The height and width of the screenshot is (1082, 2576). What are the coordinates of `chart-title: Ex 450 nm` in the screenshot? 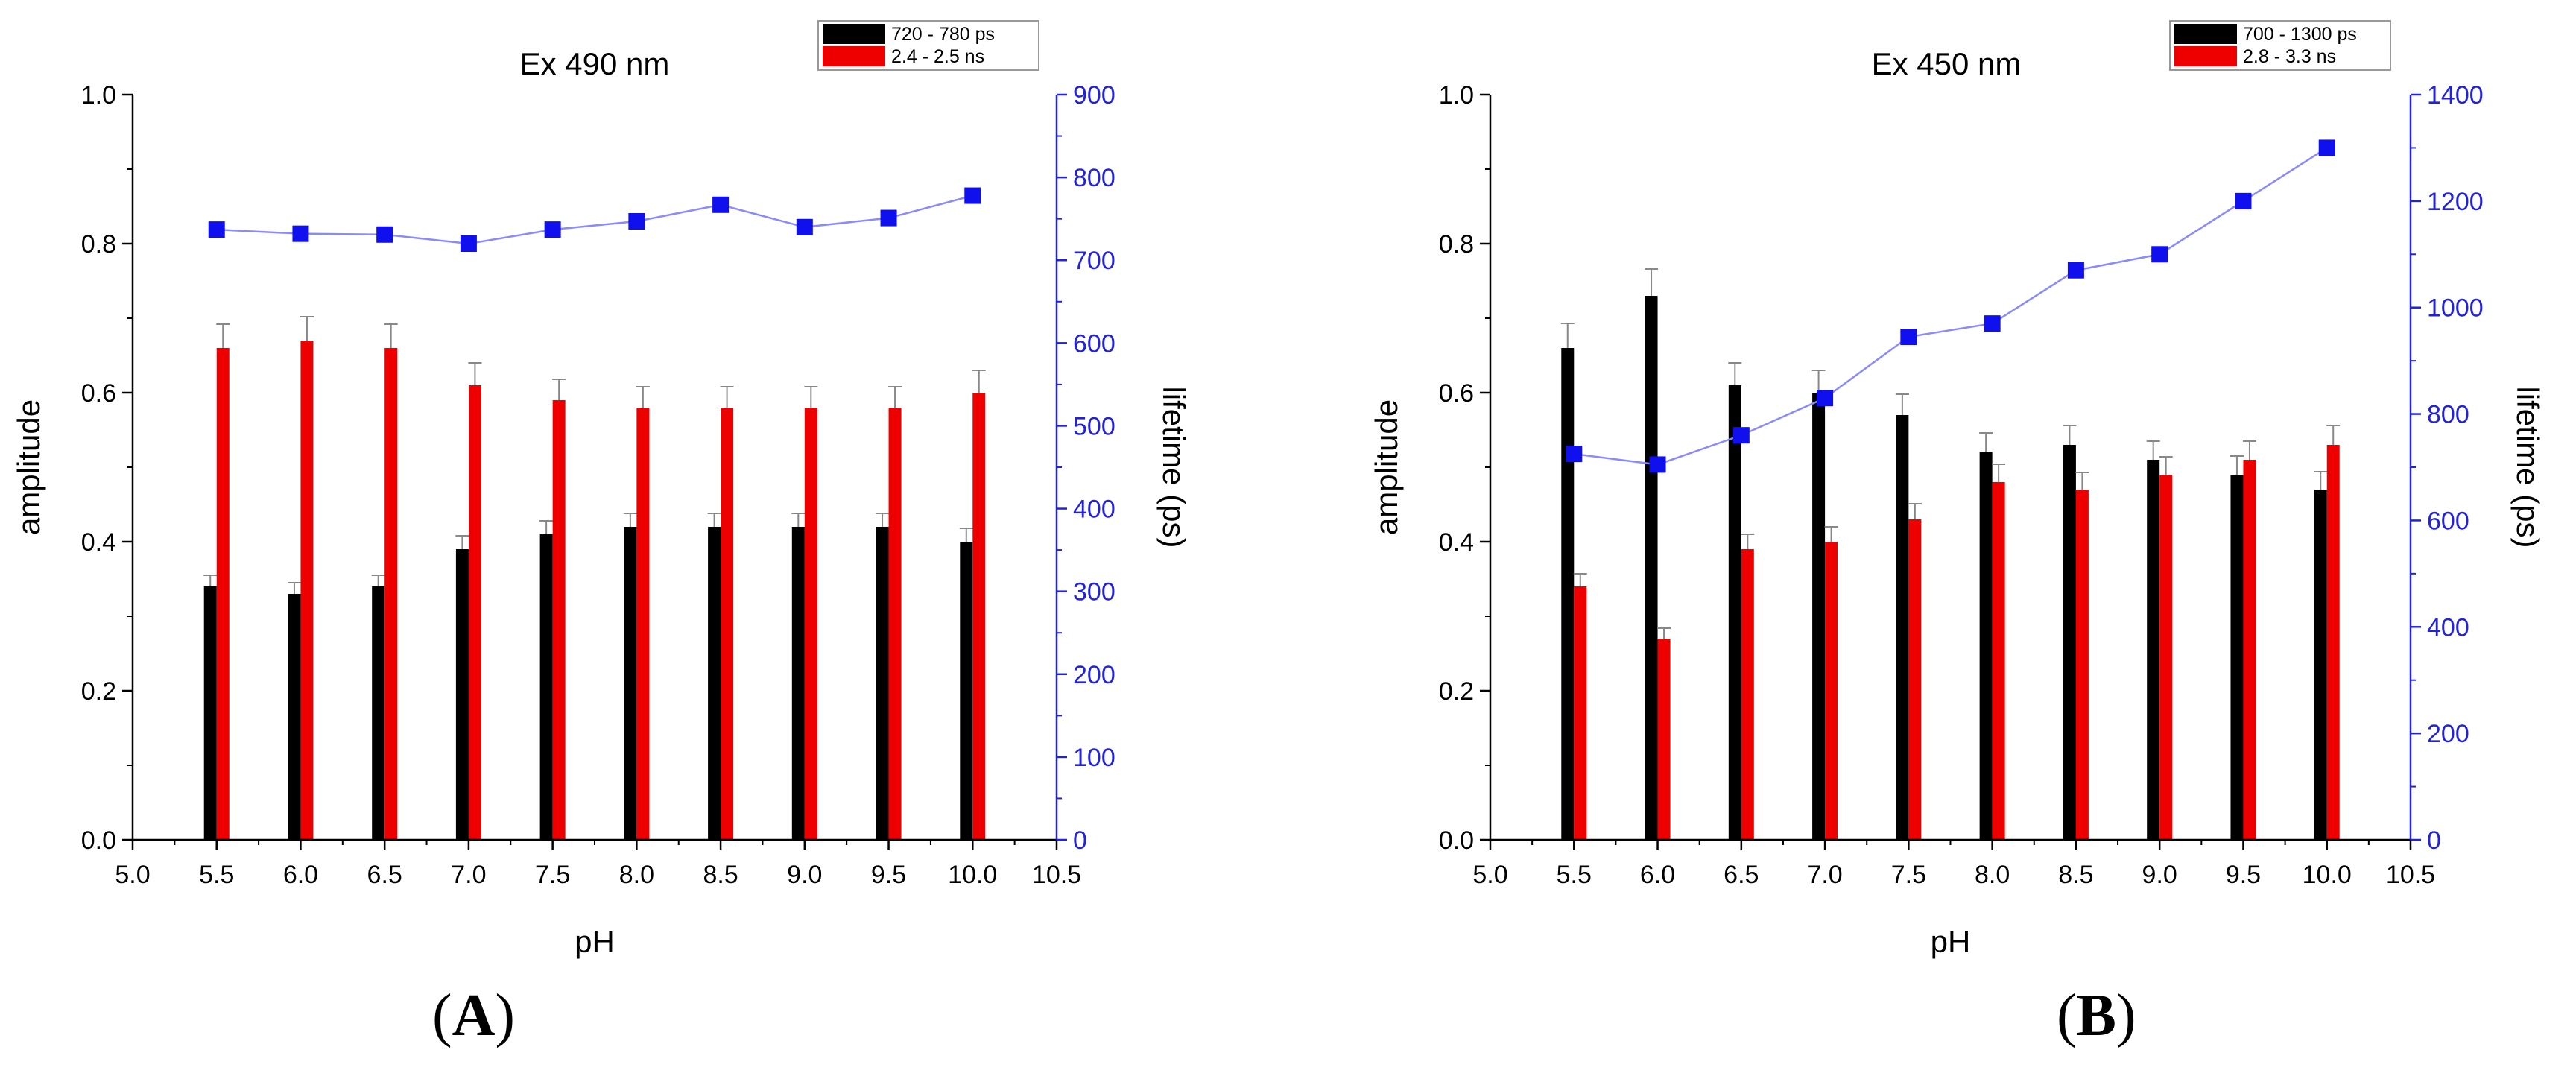 It's located at (1947, 64).